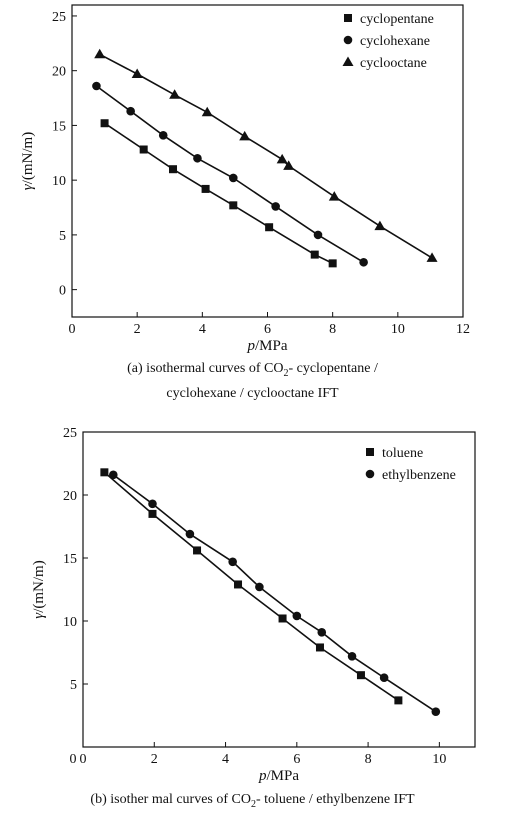  What do you see at coordinates (397, 19) in the screenshot?
I see `legend-label-cyclopentane: cyclopentane` at bounding box center [397, 19].